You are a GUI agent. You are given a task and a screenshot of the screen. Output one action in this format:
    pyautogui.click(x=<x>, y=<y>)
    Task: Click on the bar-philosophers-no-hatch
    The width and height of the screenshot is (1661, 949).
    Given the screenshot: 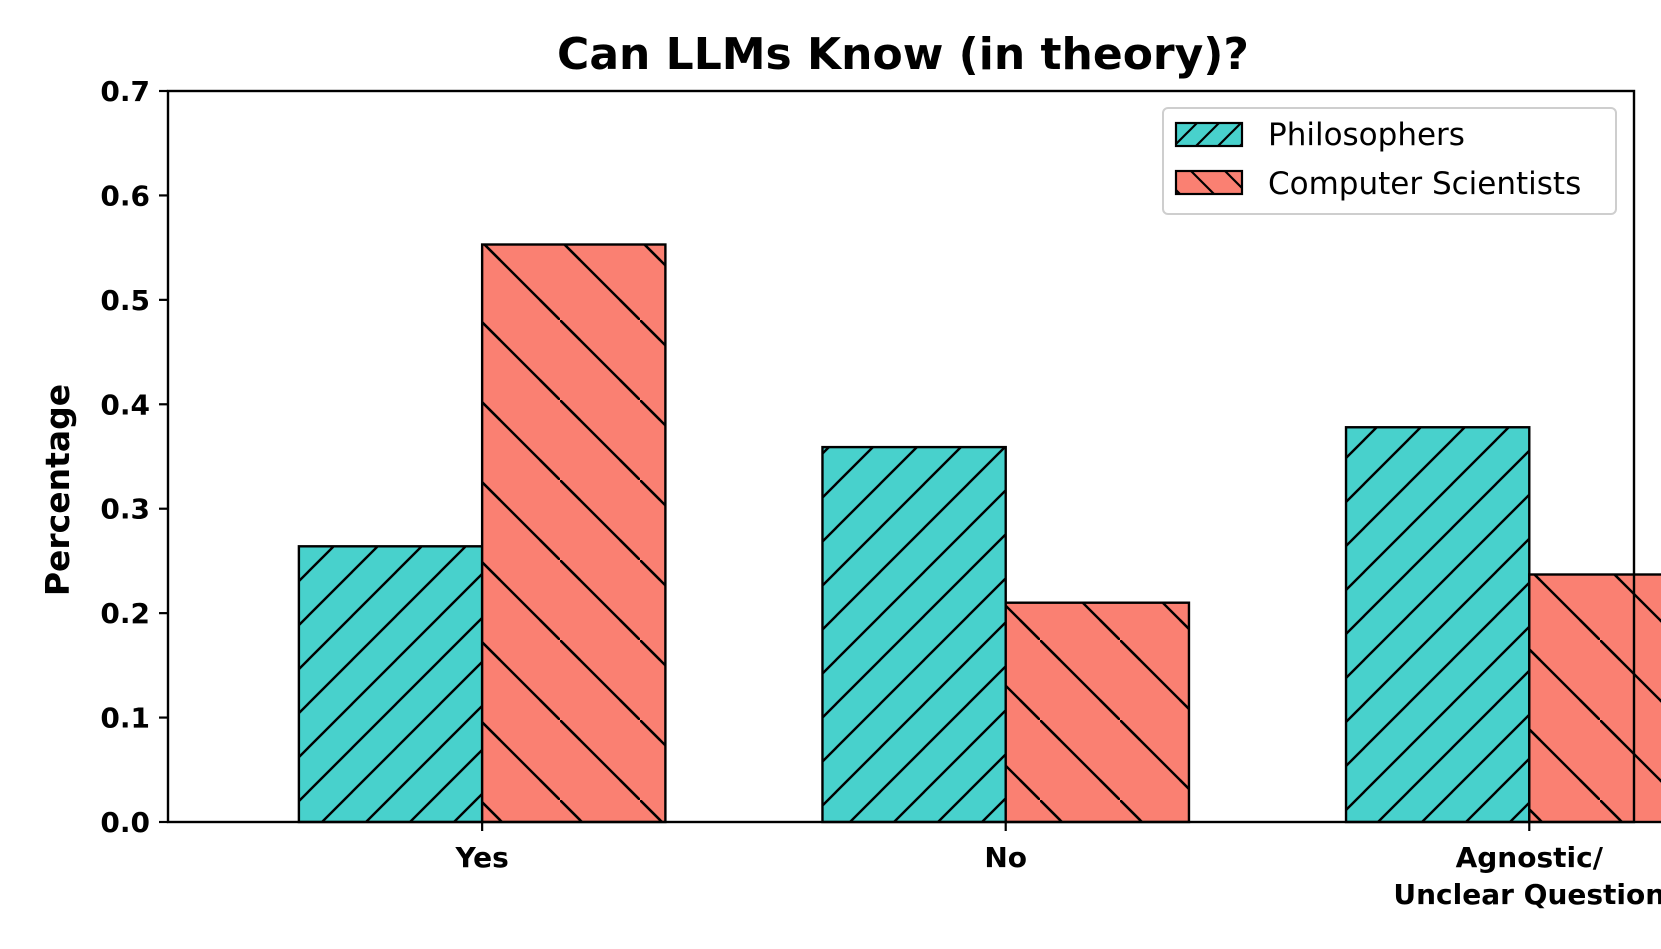 What is the action you would take?
    pyautogui.click(x=914, y=634)
    